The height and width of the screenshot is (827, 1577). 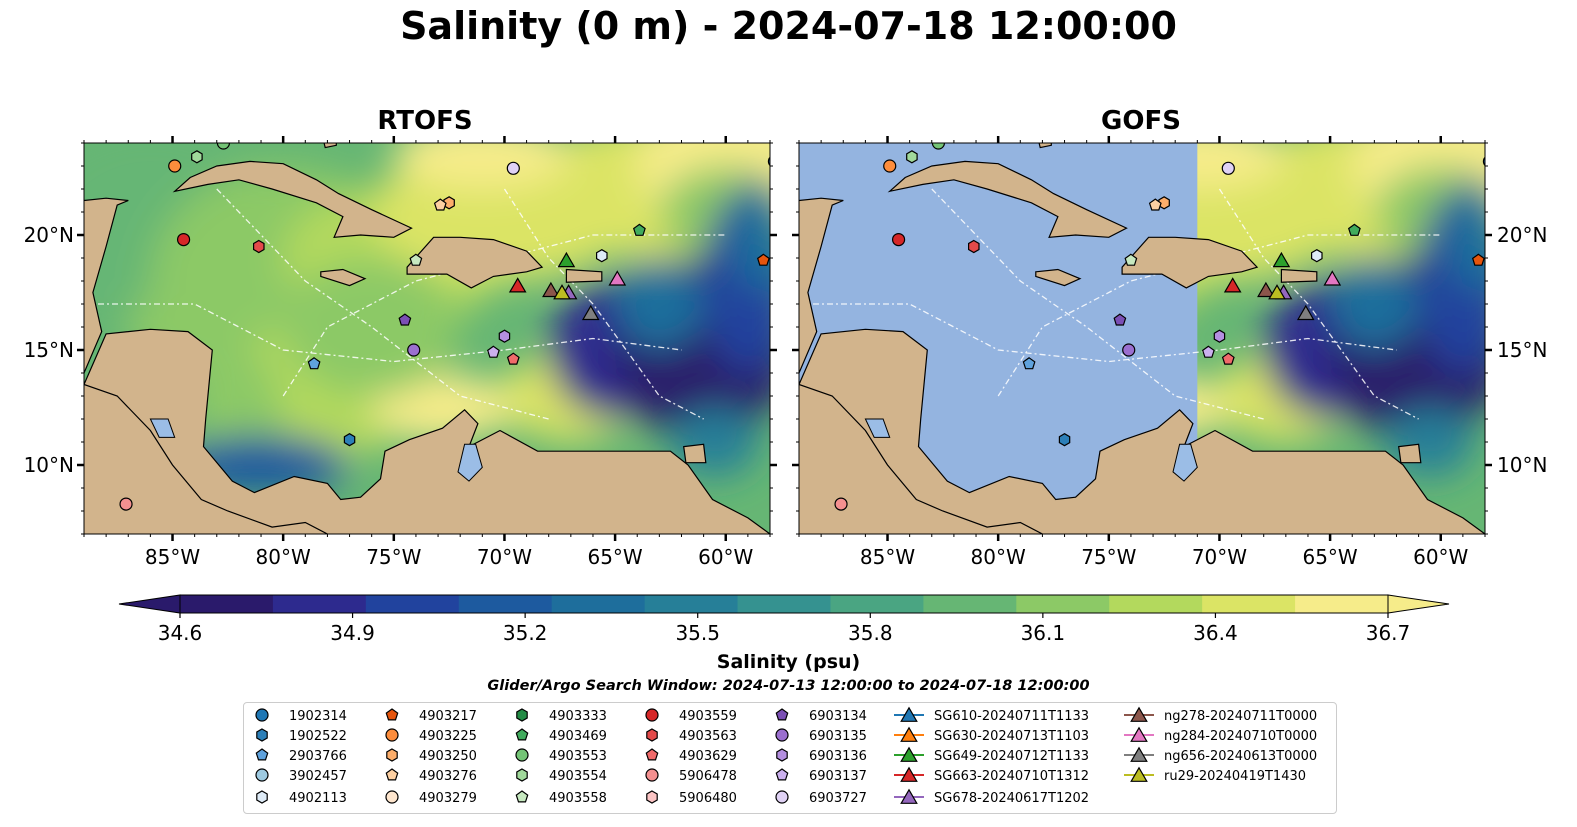 What do you see at coordinates (991, 797) in the screenshot?
I see `legend-item-SG678-20240617T1202: SG678-20240617T1202` at bounding box center [991, 797].